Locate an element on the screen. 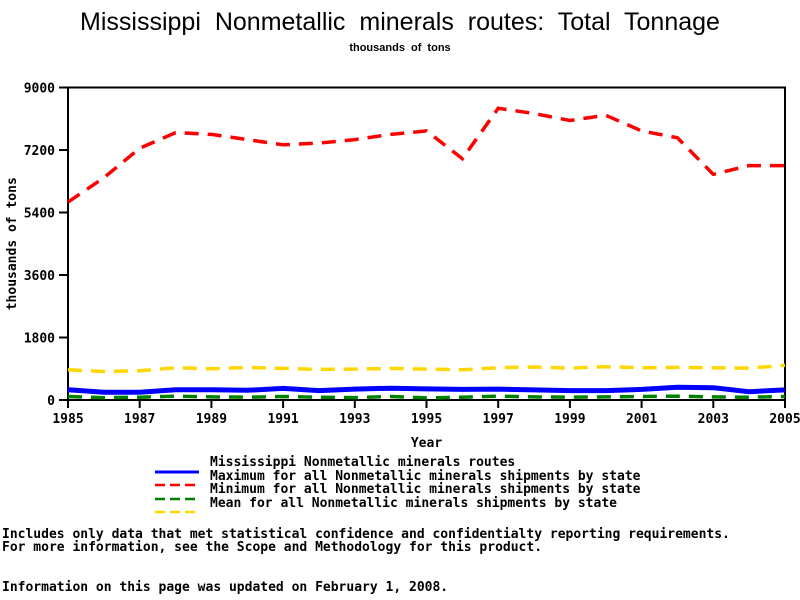 This screenshot has width=800, height=600. x-tick-label: 1987 is located at coordinates (139, 419).